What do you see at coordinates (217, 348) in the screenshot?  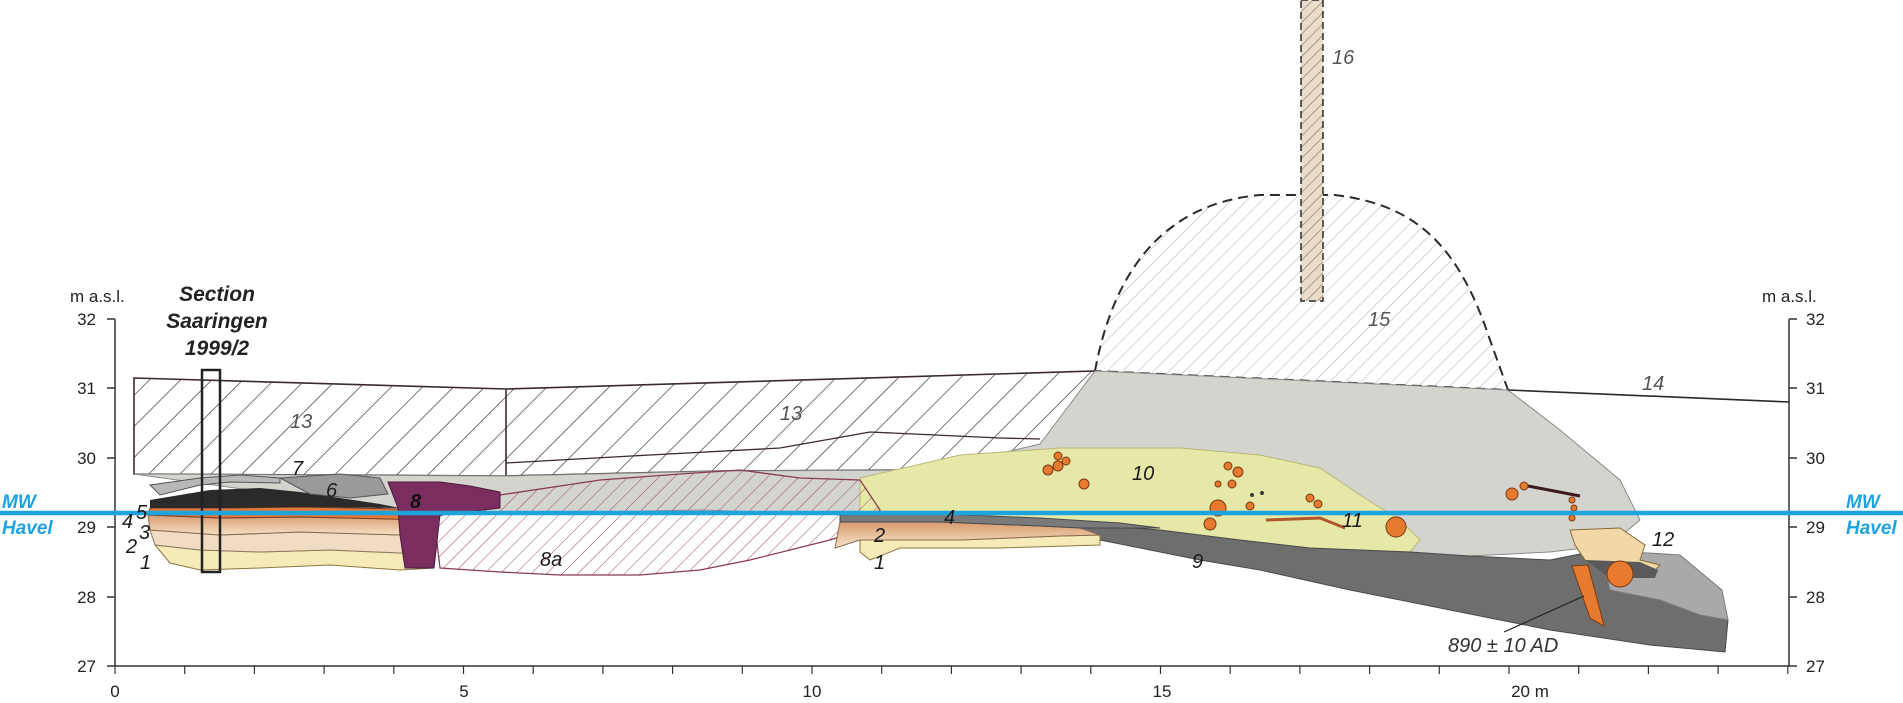 I see `section-title-line3: 1999/2` at bounding box center [217, 348].